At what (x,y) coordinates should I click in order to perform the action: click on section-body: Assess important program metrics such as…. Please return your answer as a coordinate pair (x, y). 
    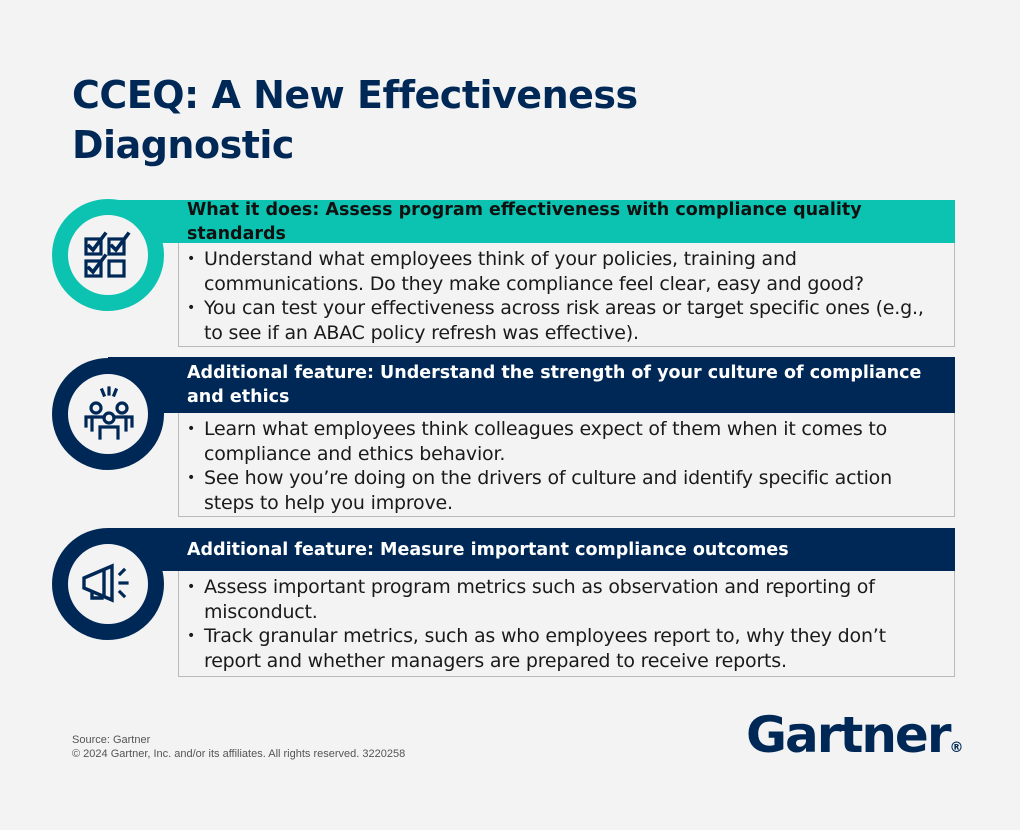
    Looking at the image, I should click on (566, 624).